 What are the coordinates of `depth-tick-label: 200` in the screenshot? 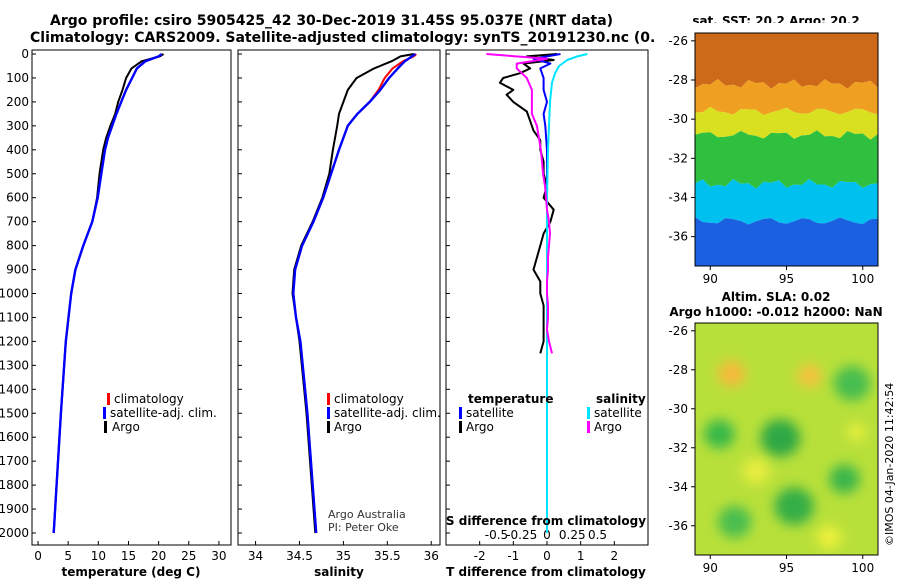 It's located at (17, 102).